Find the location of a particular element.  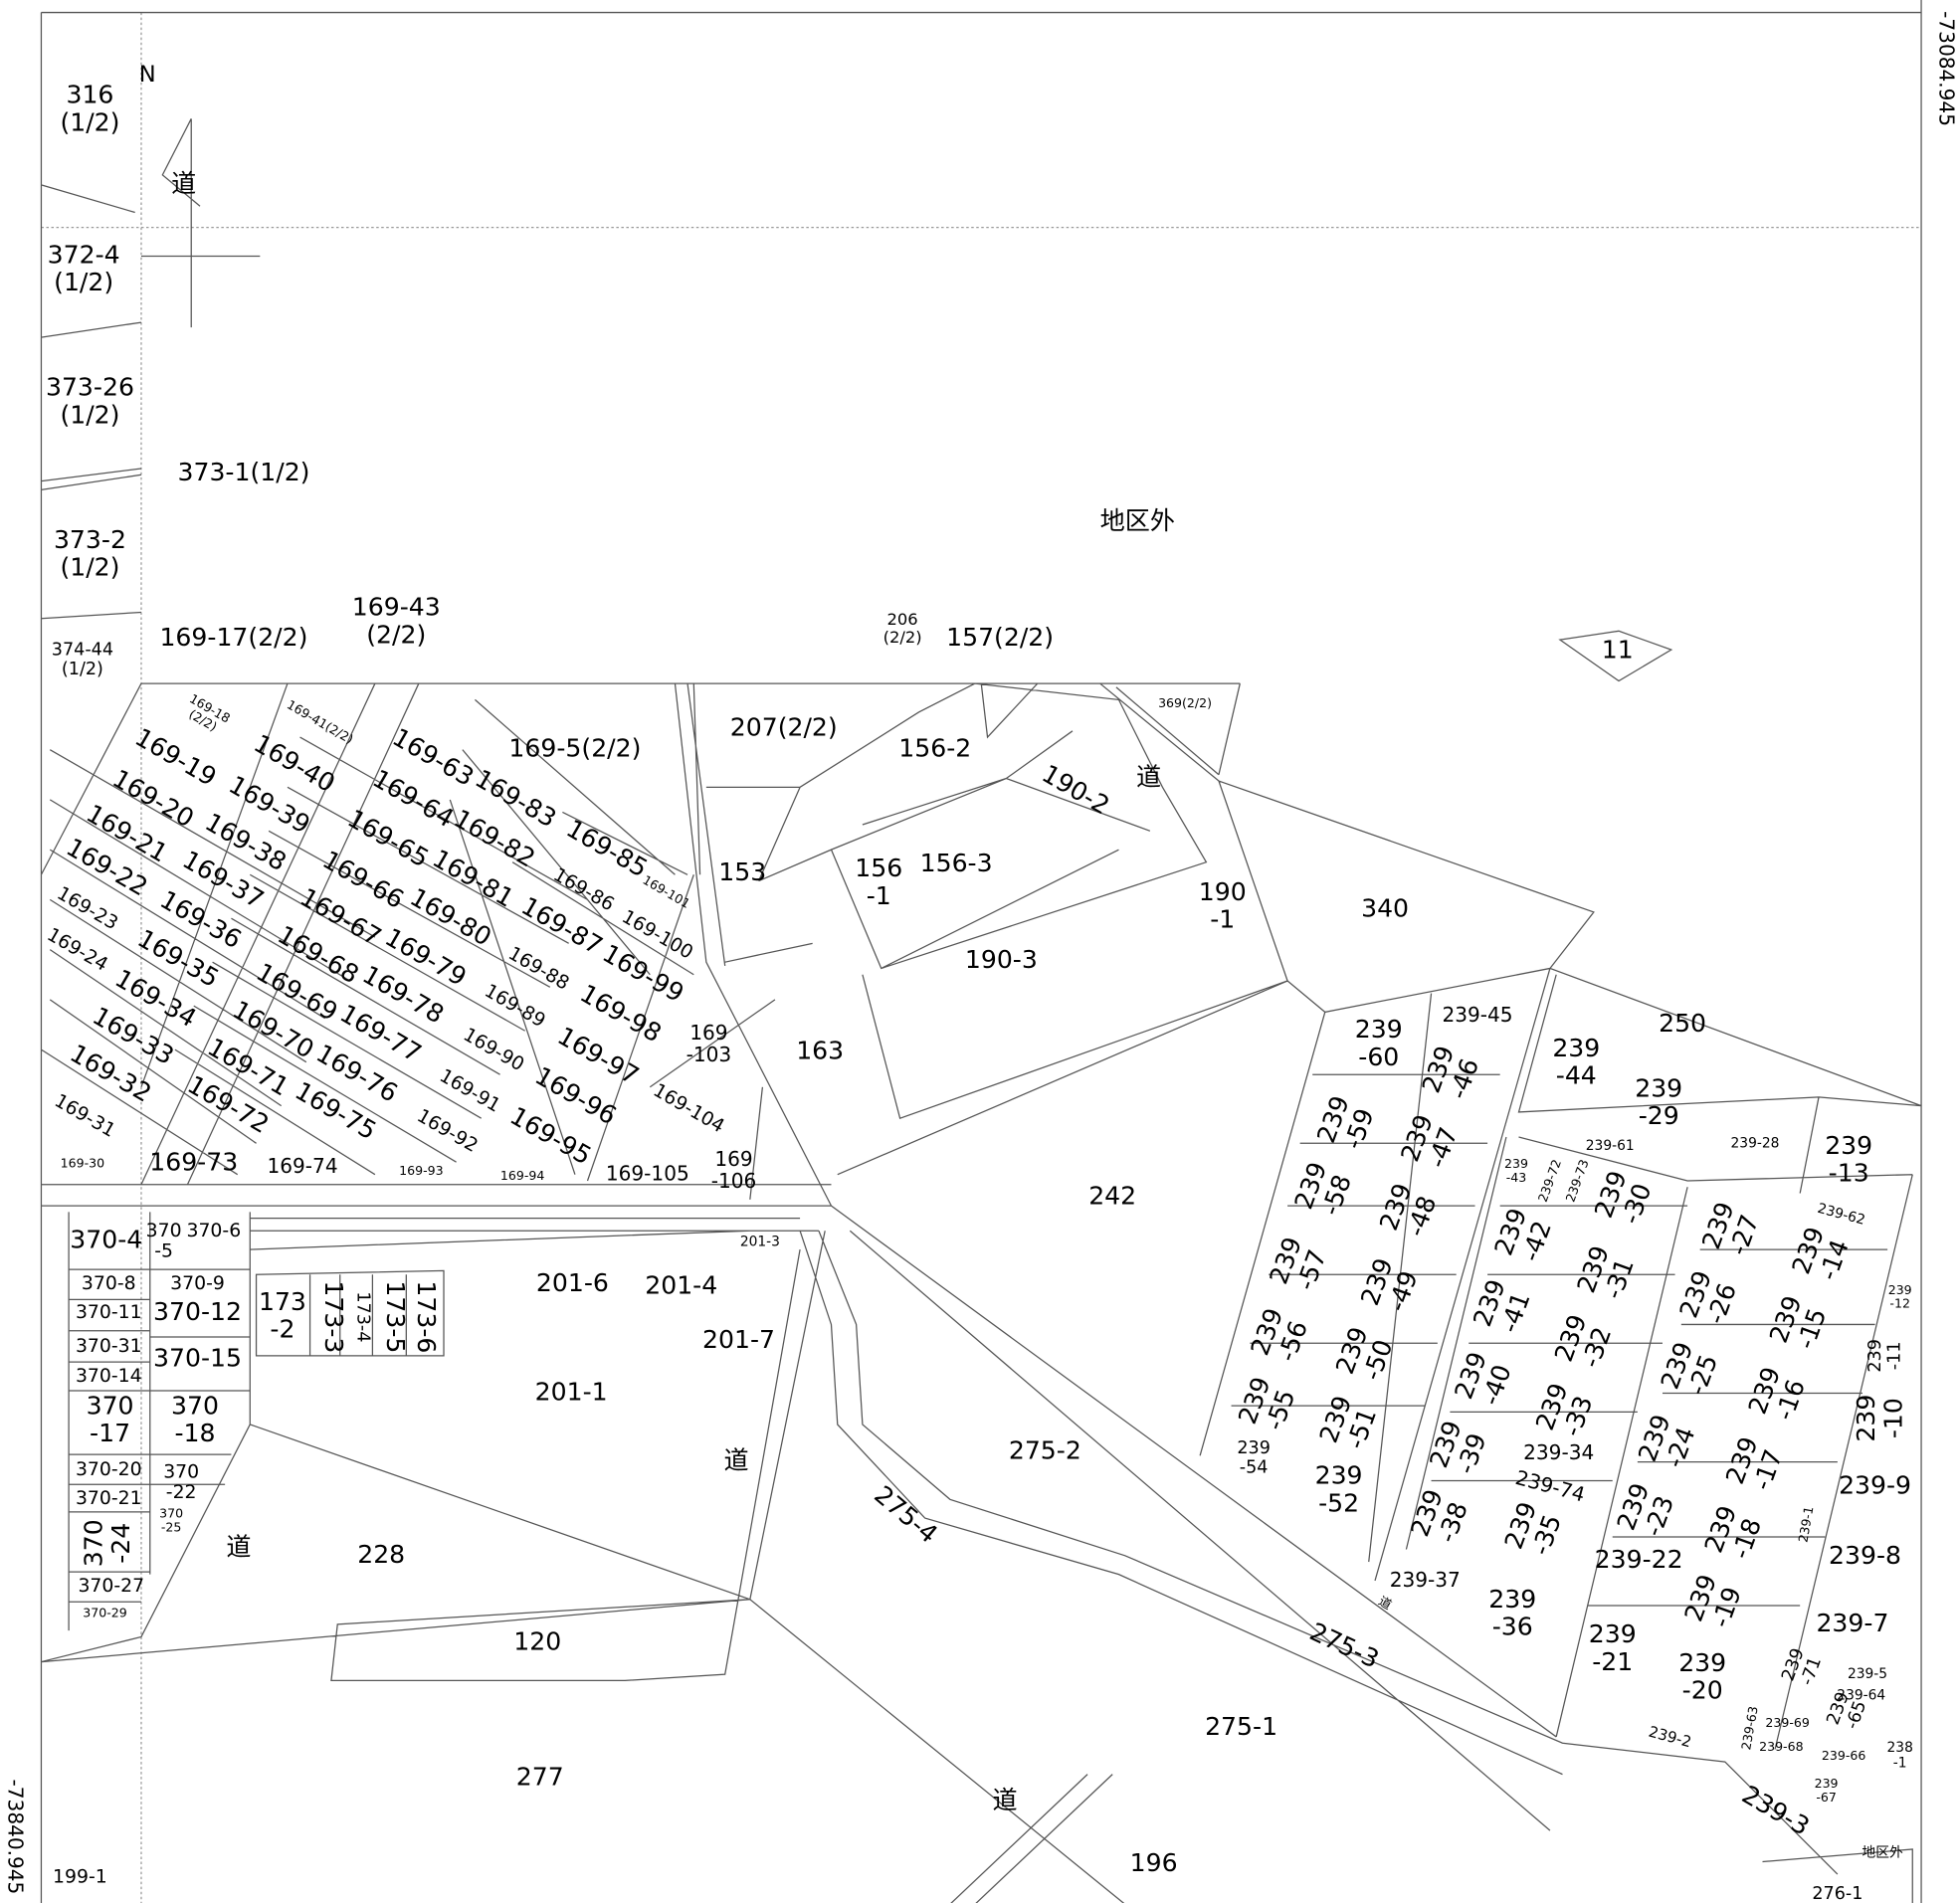

parcel-label: 169-91 is located at coordinates (469, 1091).